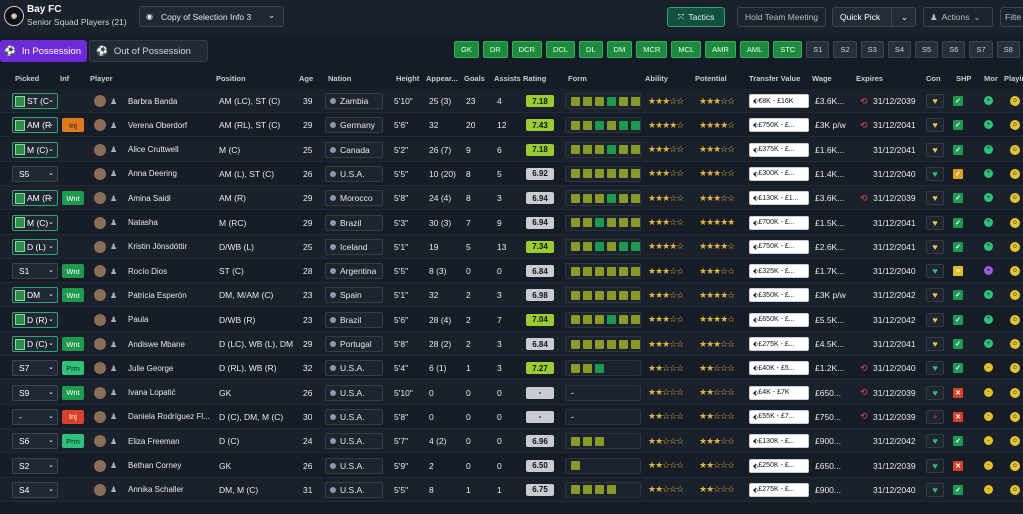 The width and height of the screenshot is (1023, 514). I want to click on tab-out-of-possession: ⚽ Out of Possession, so click(148, 51).